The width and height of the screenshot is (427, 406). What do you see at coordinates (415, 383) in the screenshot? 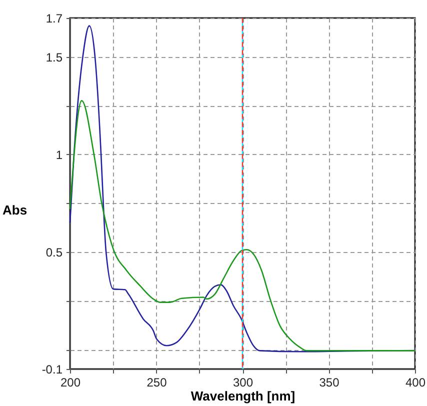
I see `x-tick-label: 400` at bounding box center [415, 383].